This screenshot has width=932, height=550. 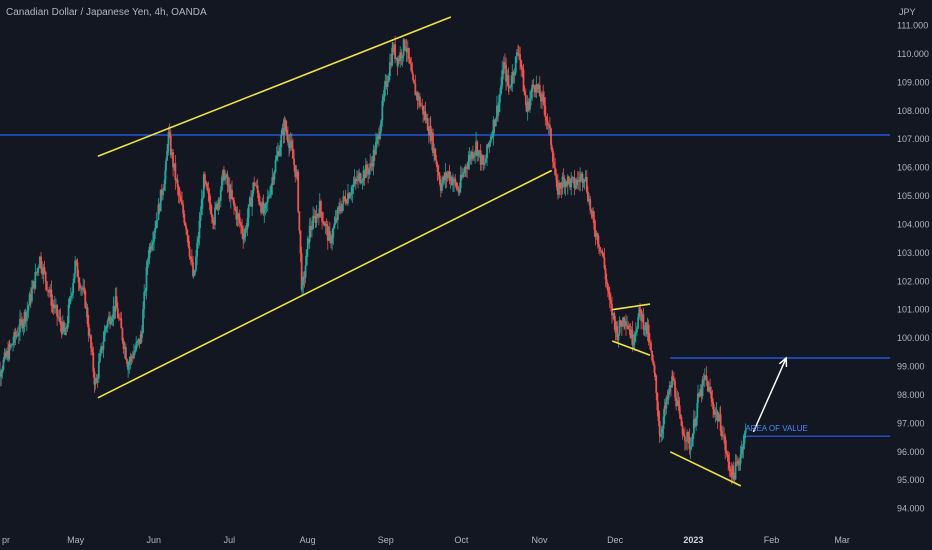 What do you see at coordinates (913, 111) in the screenshot?
I see `price-tick-label: 108.000` at bounding box center [913, 111].